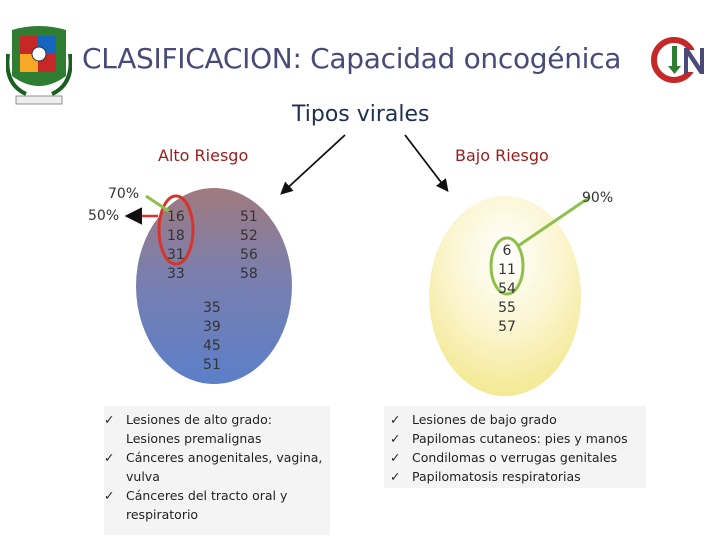 This screenshot has width=720, height=540. I want to click on alto-pct-left: 50%, so click(104, 216).